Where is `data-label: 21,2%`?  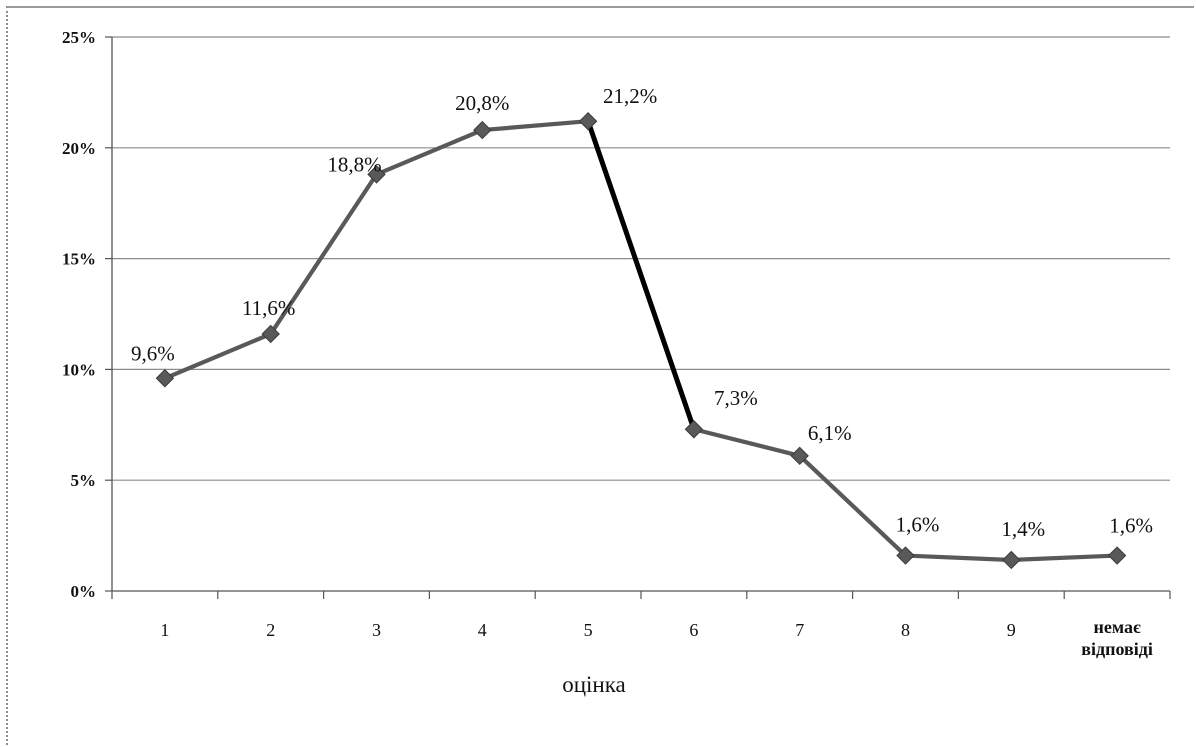
data-label: 21,2% is located at coordinates (630, 96).